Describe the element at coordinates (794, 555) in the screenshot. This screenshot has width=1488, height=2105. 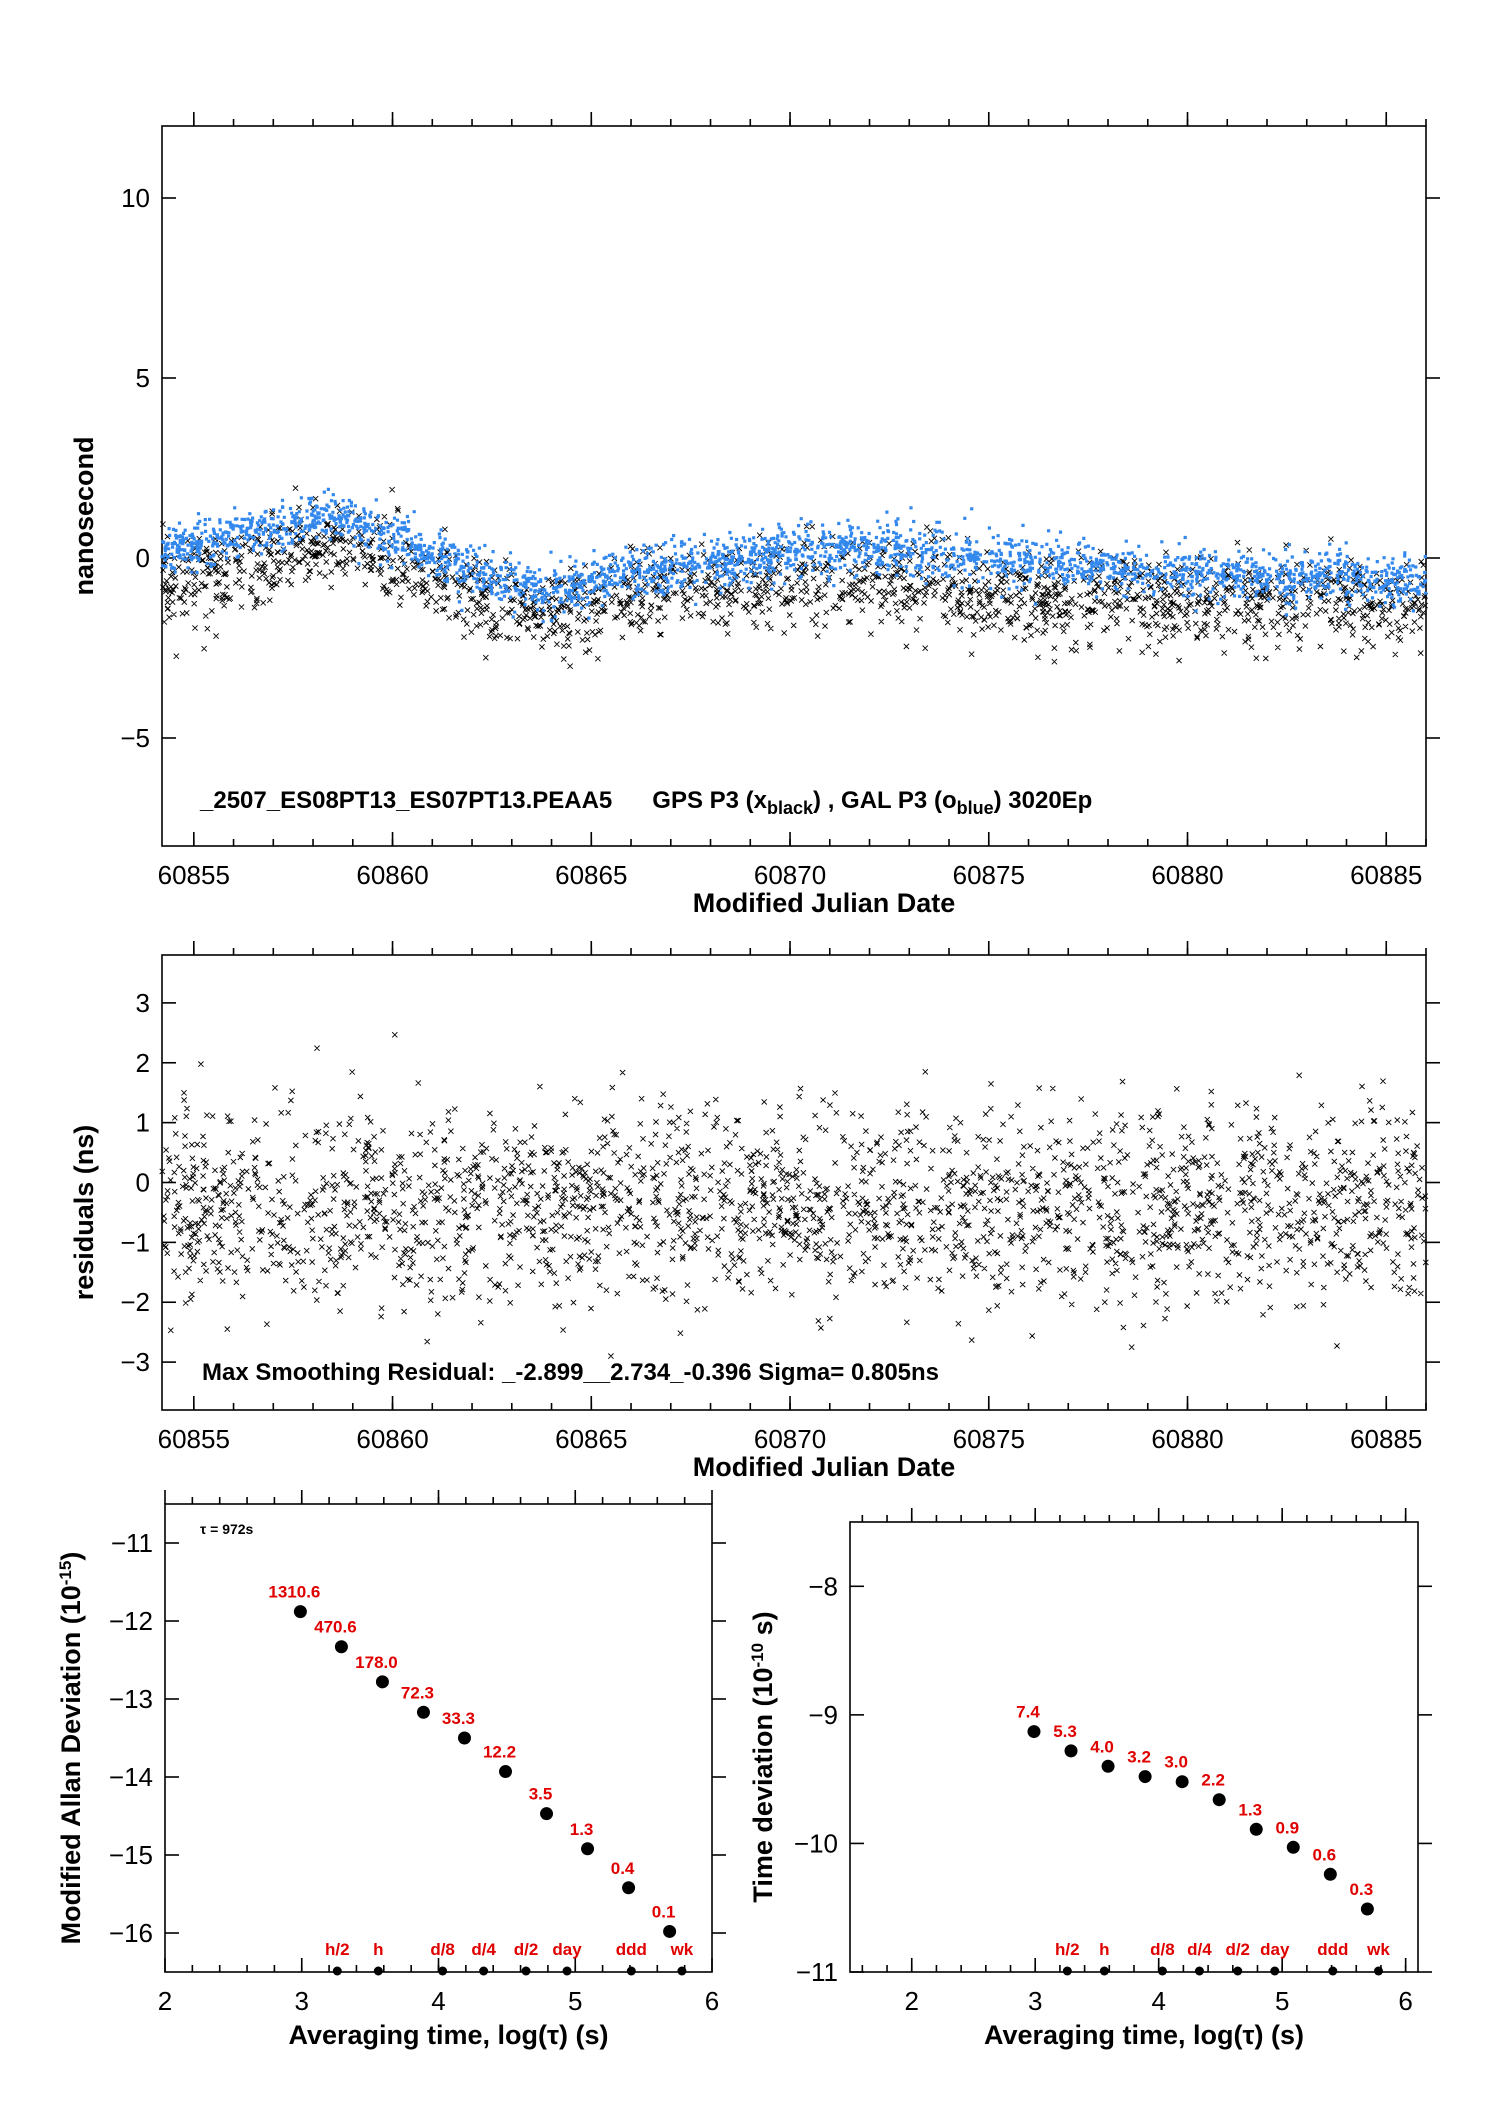
I see `gal-series-marks` at that location.